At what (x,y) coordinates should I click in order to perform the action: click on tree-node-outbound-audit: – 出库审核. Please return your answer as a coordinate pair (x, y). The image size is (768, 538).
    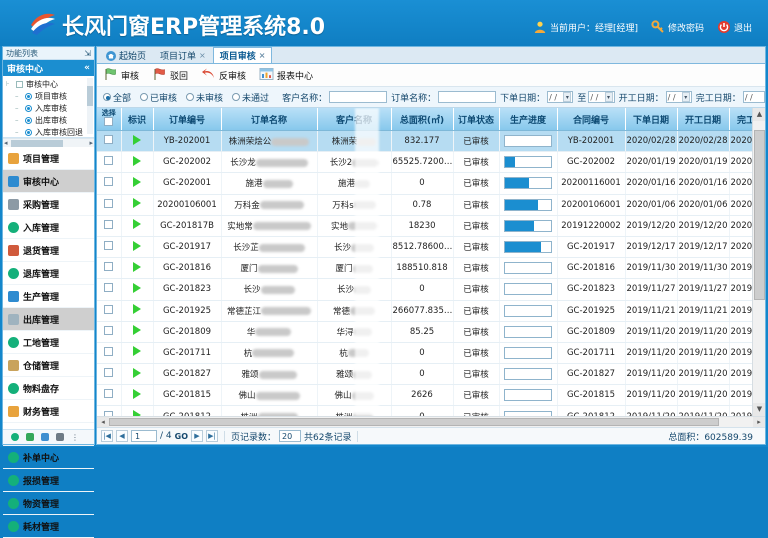
    Looking at the image, I should click on (50, 120).